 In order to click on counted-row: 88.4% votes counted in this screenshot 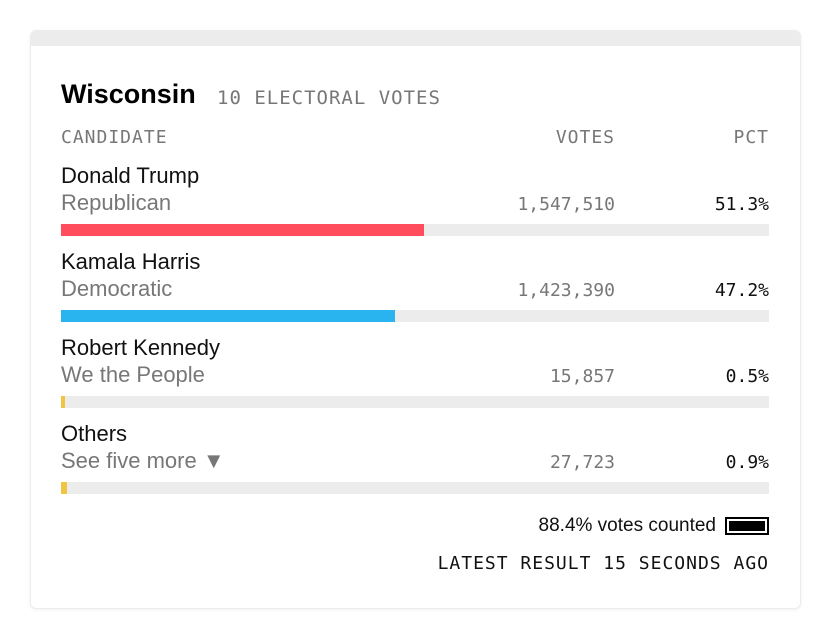, I will do `click(654, 526)`.